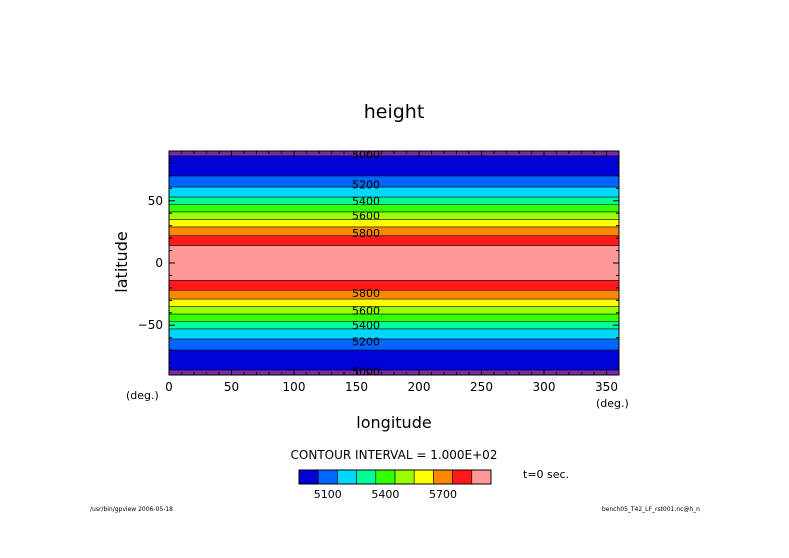 The height and width of the screenshot is (558, 789). What do you see at coordinates (159, 263) in the screenshot?
I see `y-tick-label: 0` at bounding box center [159, 263].